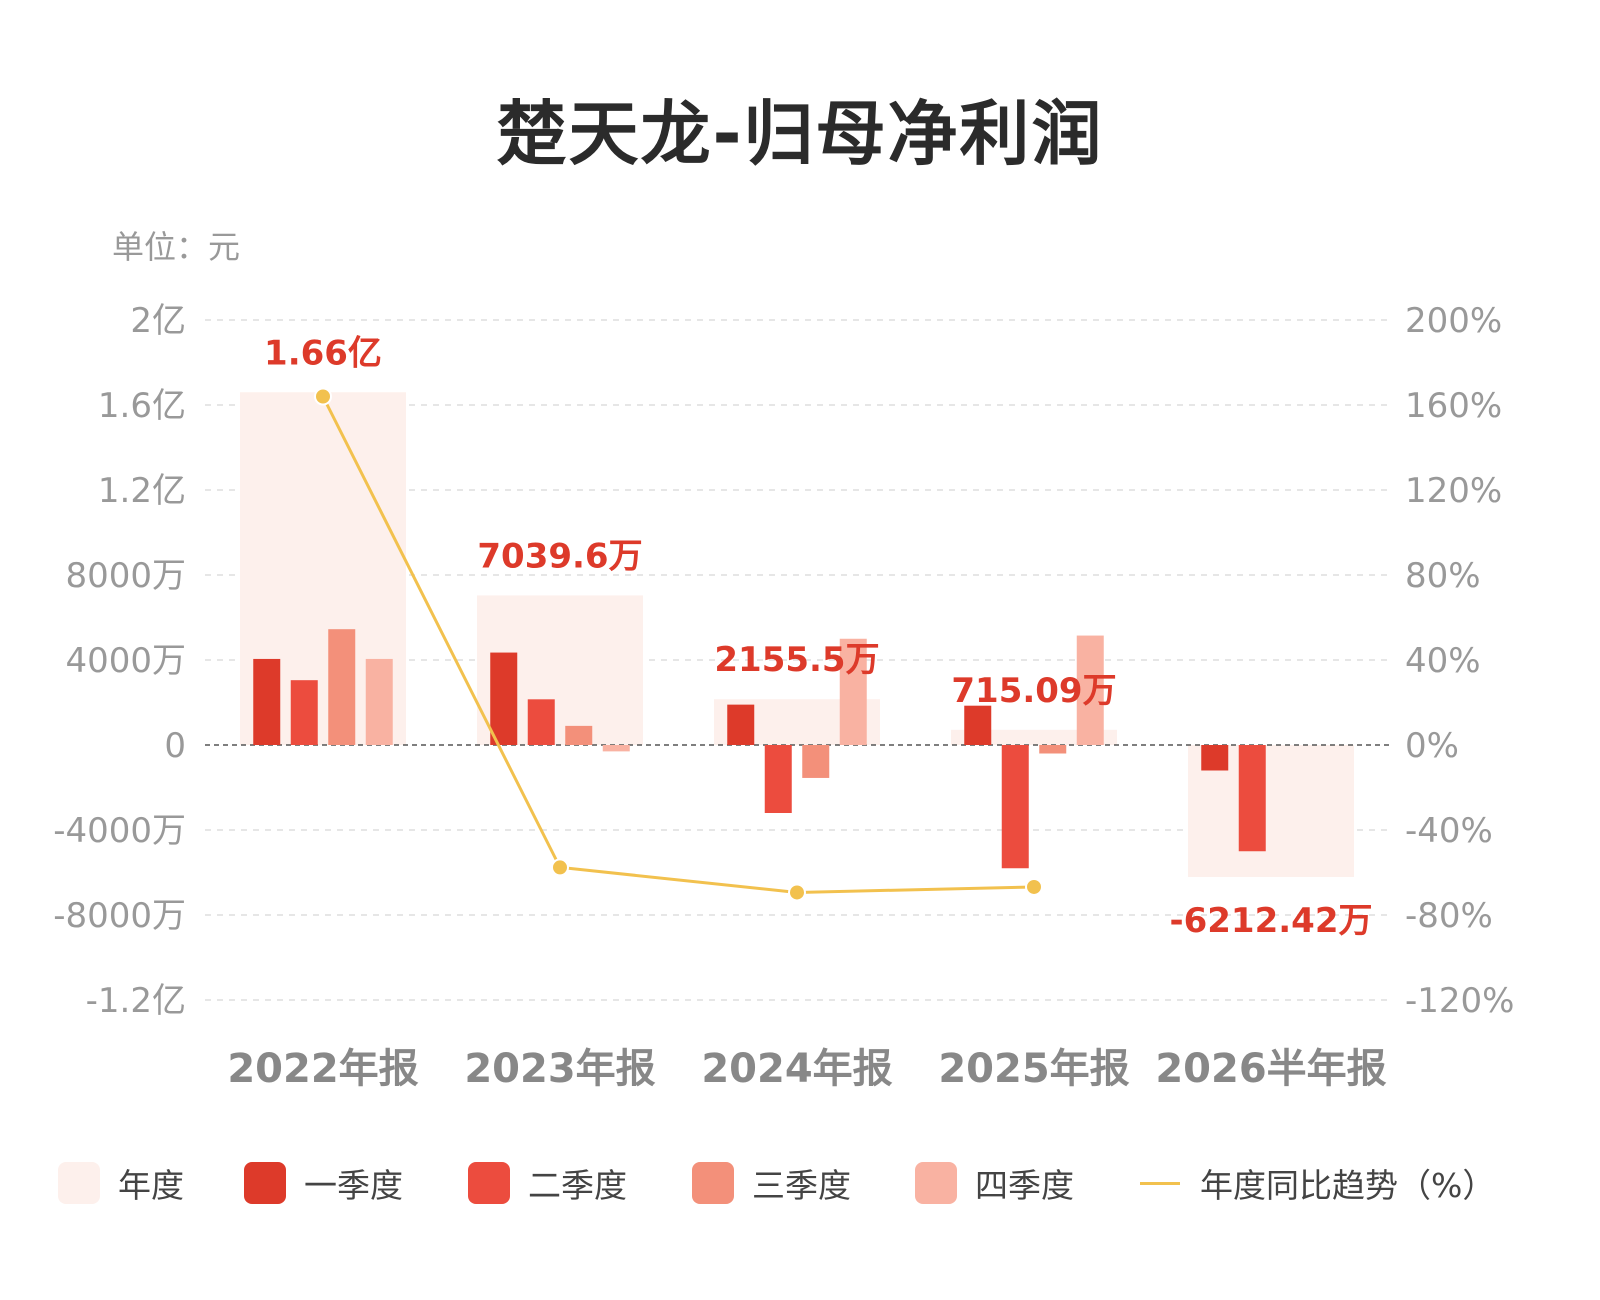 This screenshot has height=1300, width=1600. Describe the element at coordinates (176, 247) in the screenshot. I see `unit-label: 单位：元` at that location.